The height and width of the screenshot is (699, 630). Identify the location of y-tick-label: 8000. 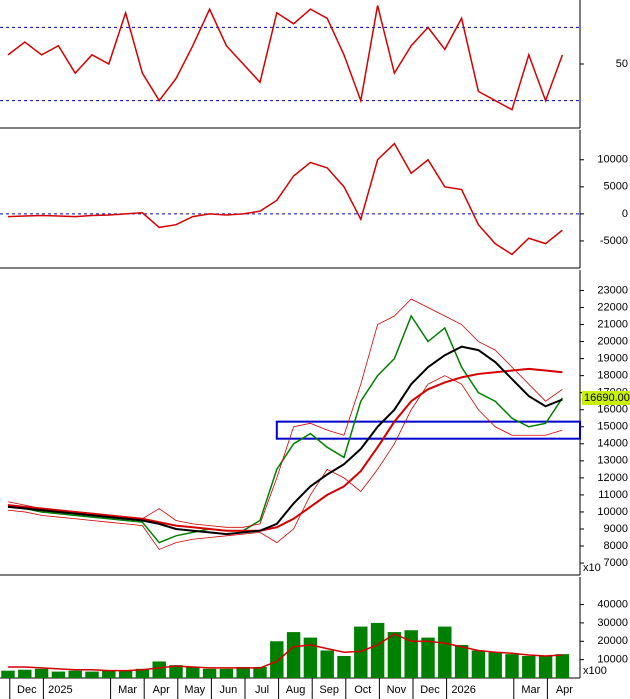
(616, 546).